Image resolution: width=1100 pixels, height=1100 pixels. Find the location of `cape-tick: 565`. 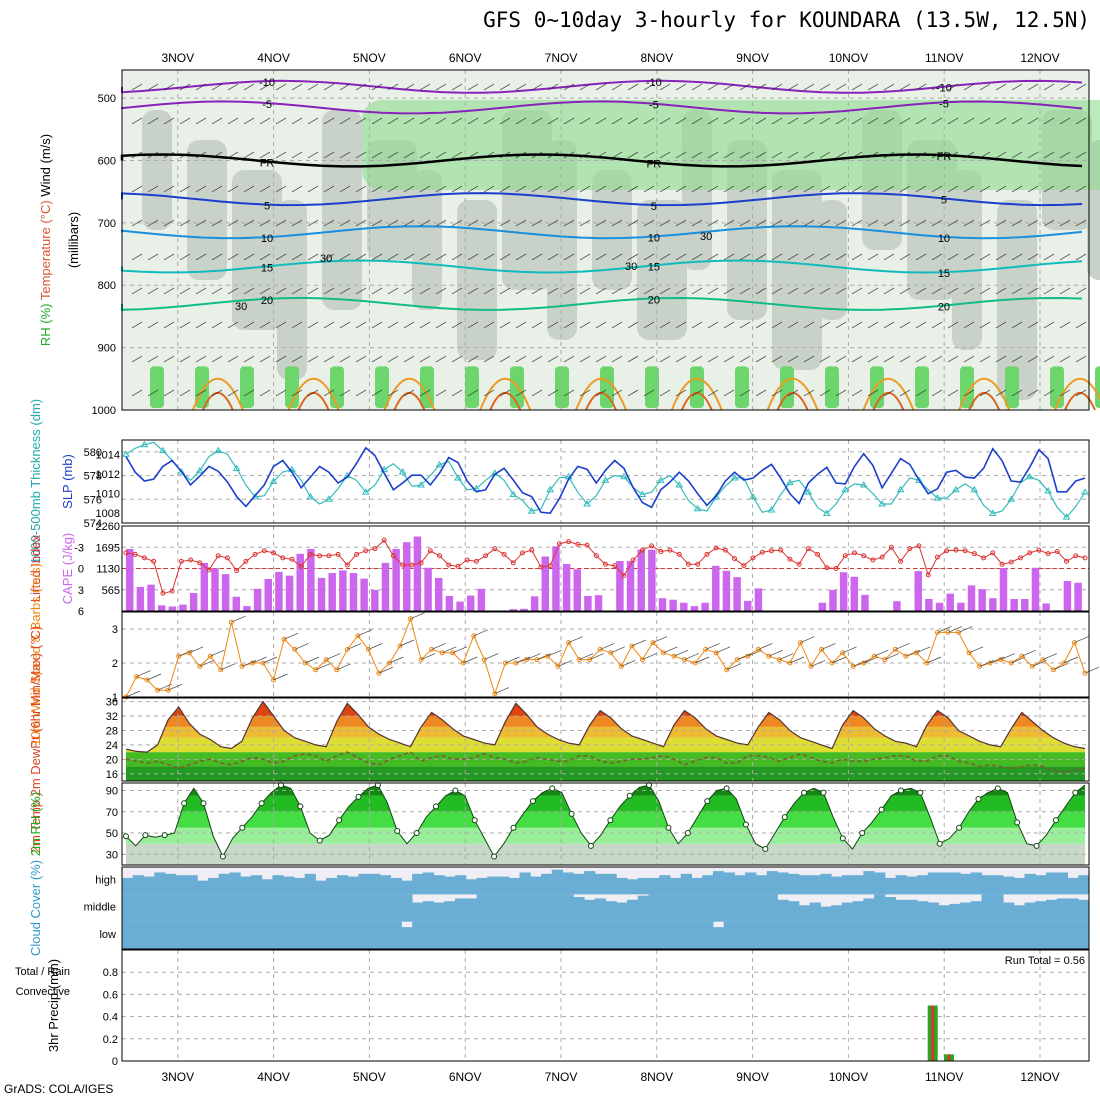

cape-tick: 565 is located at coordinates (111, 591).